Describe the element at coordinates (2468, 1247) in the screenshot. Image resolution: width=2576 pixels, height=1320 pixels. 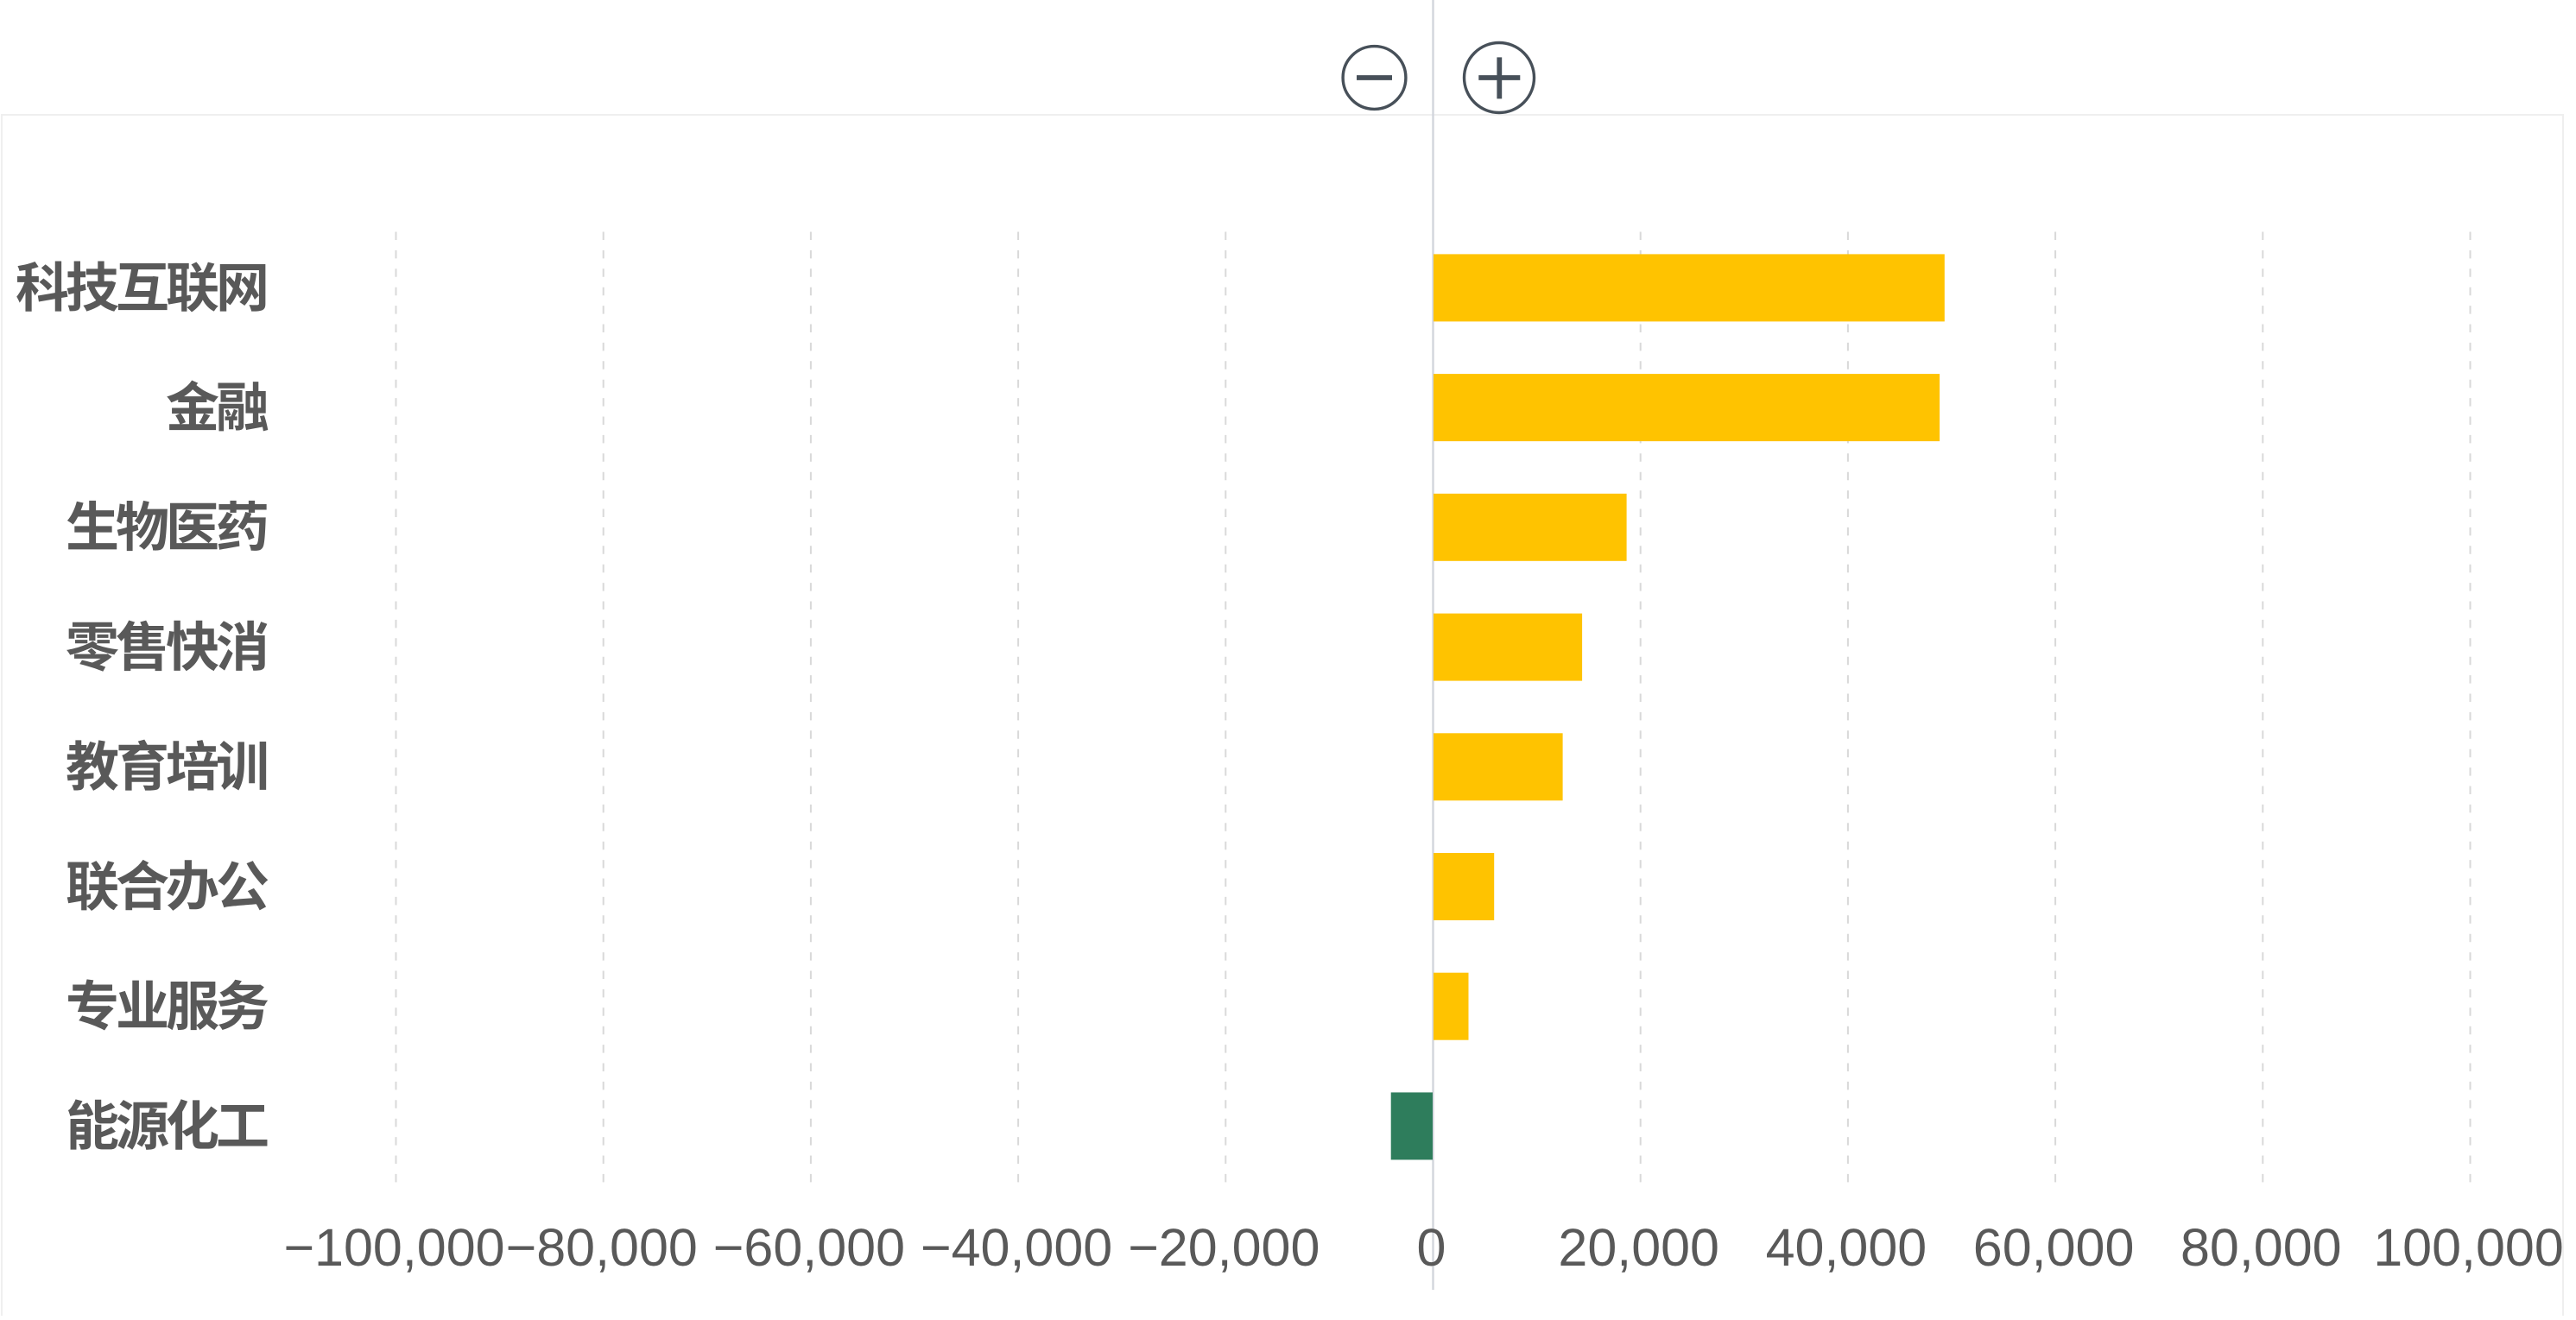
I see `svg-text: 100,000` at that location.